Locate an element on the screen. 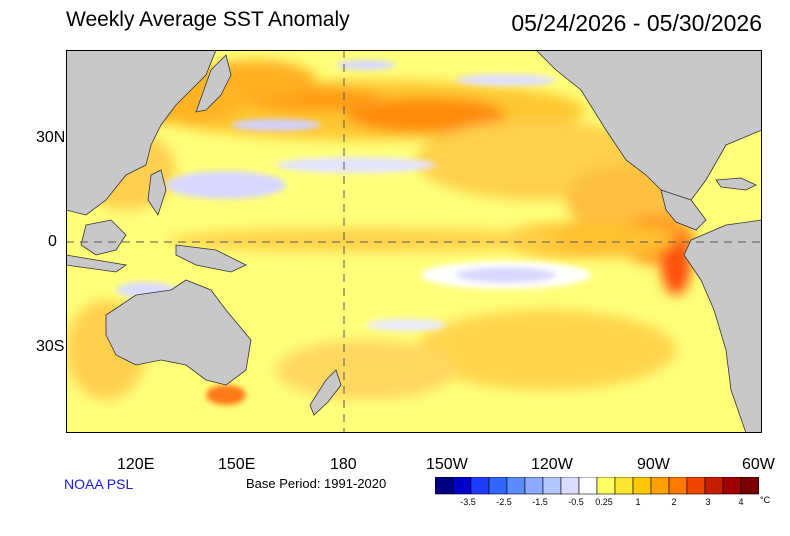  new-zealand is located at coordinates (325, 392).